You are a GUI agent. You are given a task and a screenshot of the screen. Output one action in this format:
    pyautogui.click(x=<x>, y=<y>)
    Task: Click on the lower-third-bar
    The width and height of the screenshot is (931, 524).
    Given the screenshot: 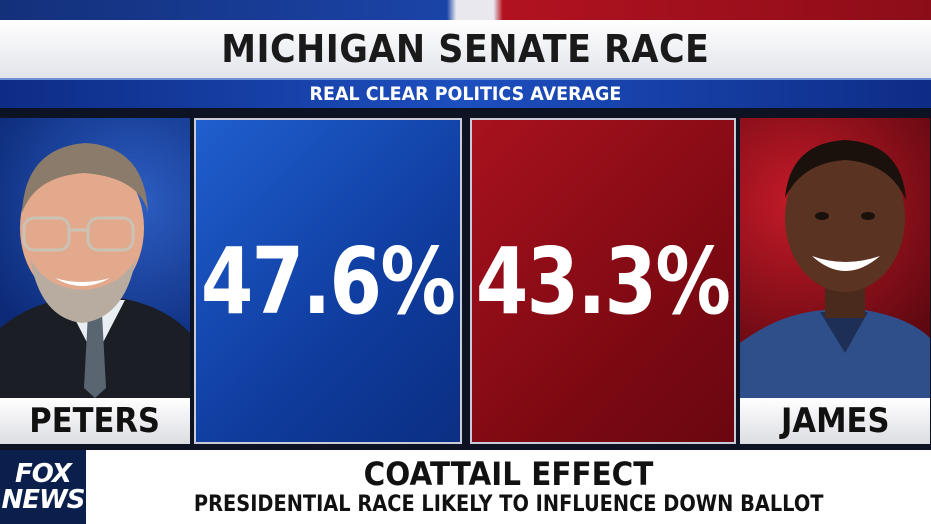 What is the action you would take?
    pyautogui.click(x=465, y=487)
    